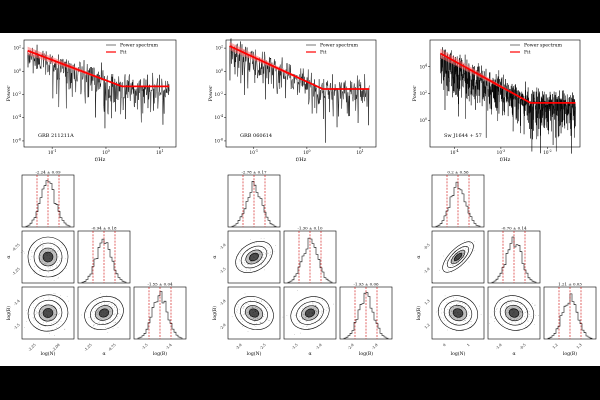 The height and width of the screenshot is (400, 600). Describe the element at coordinates (570, 284) in the screenshot. I see `marginal-title: 1.21 ± 0.03` at that location.